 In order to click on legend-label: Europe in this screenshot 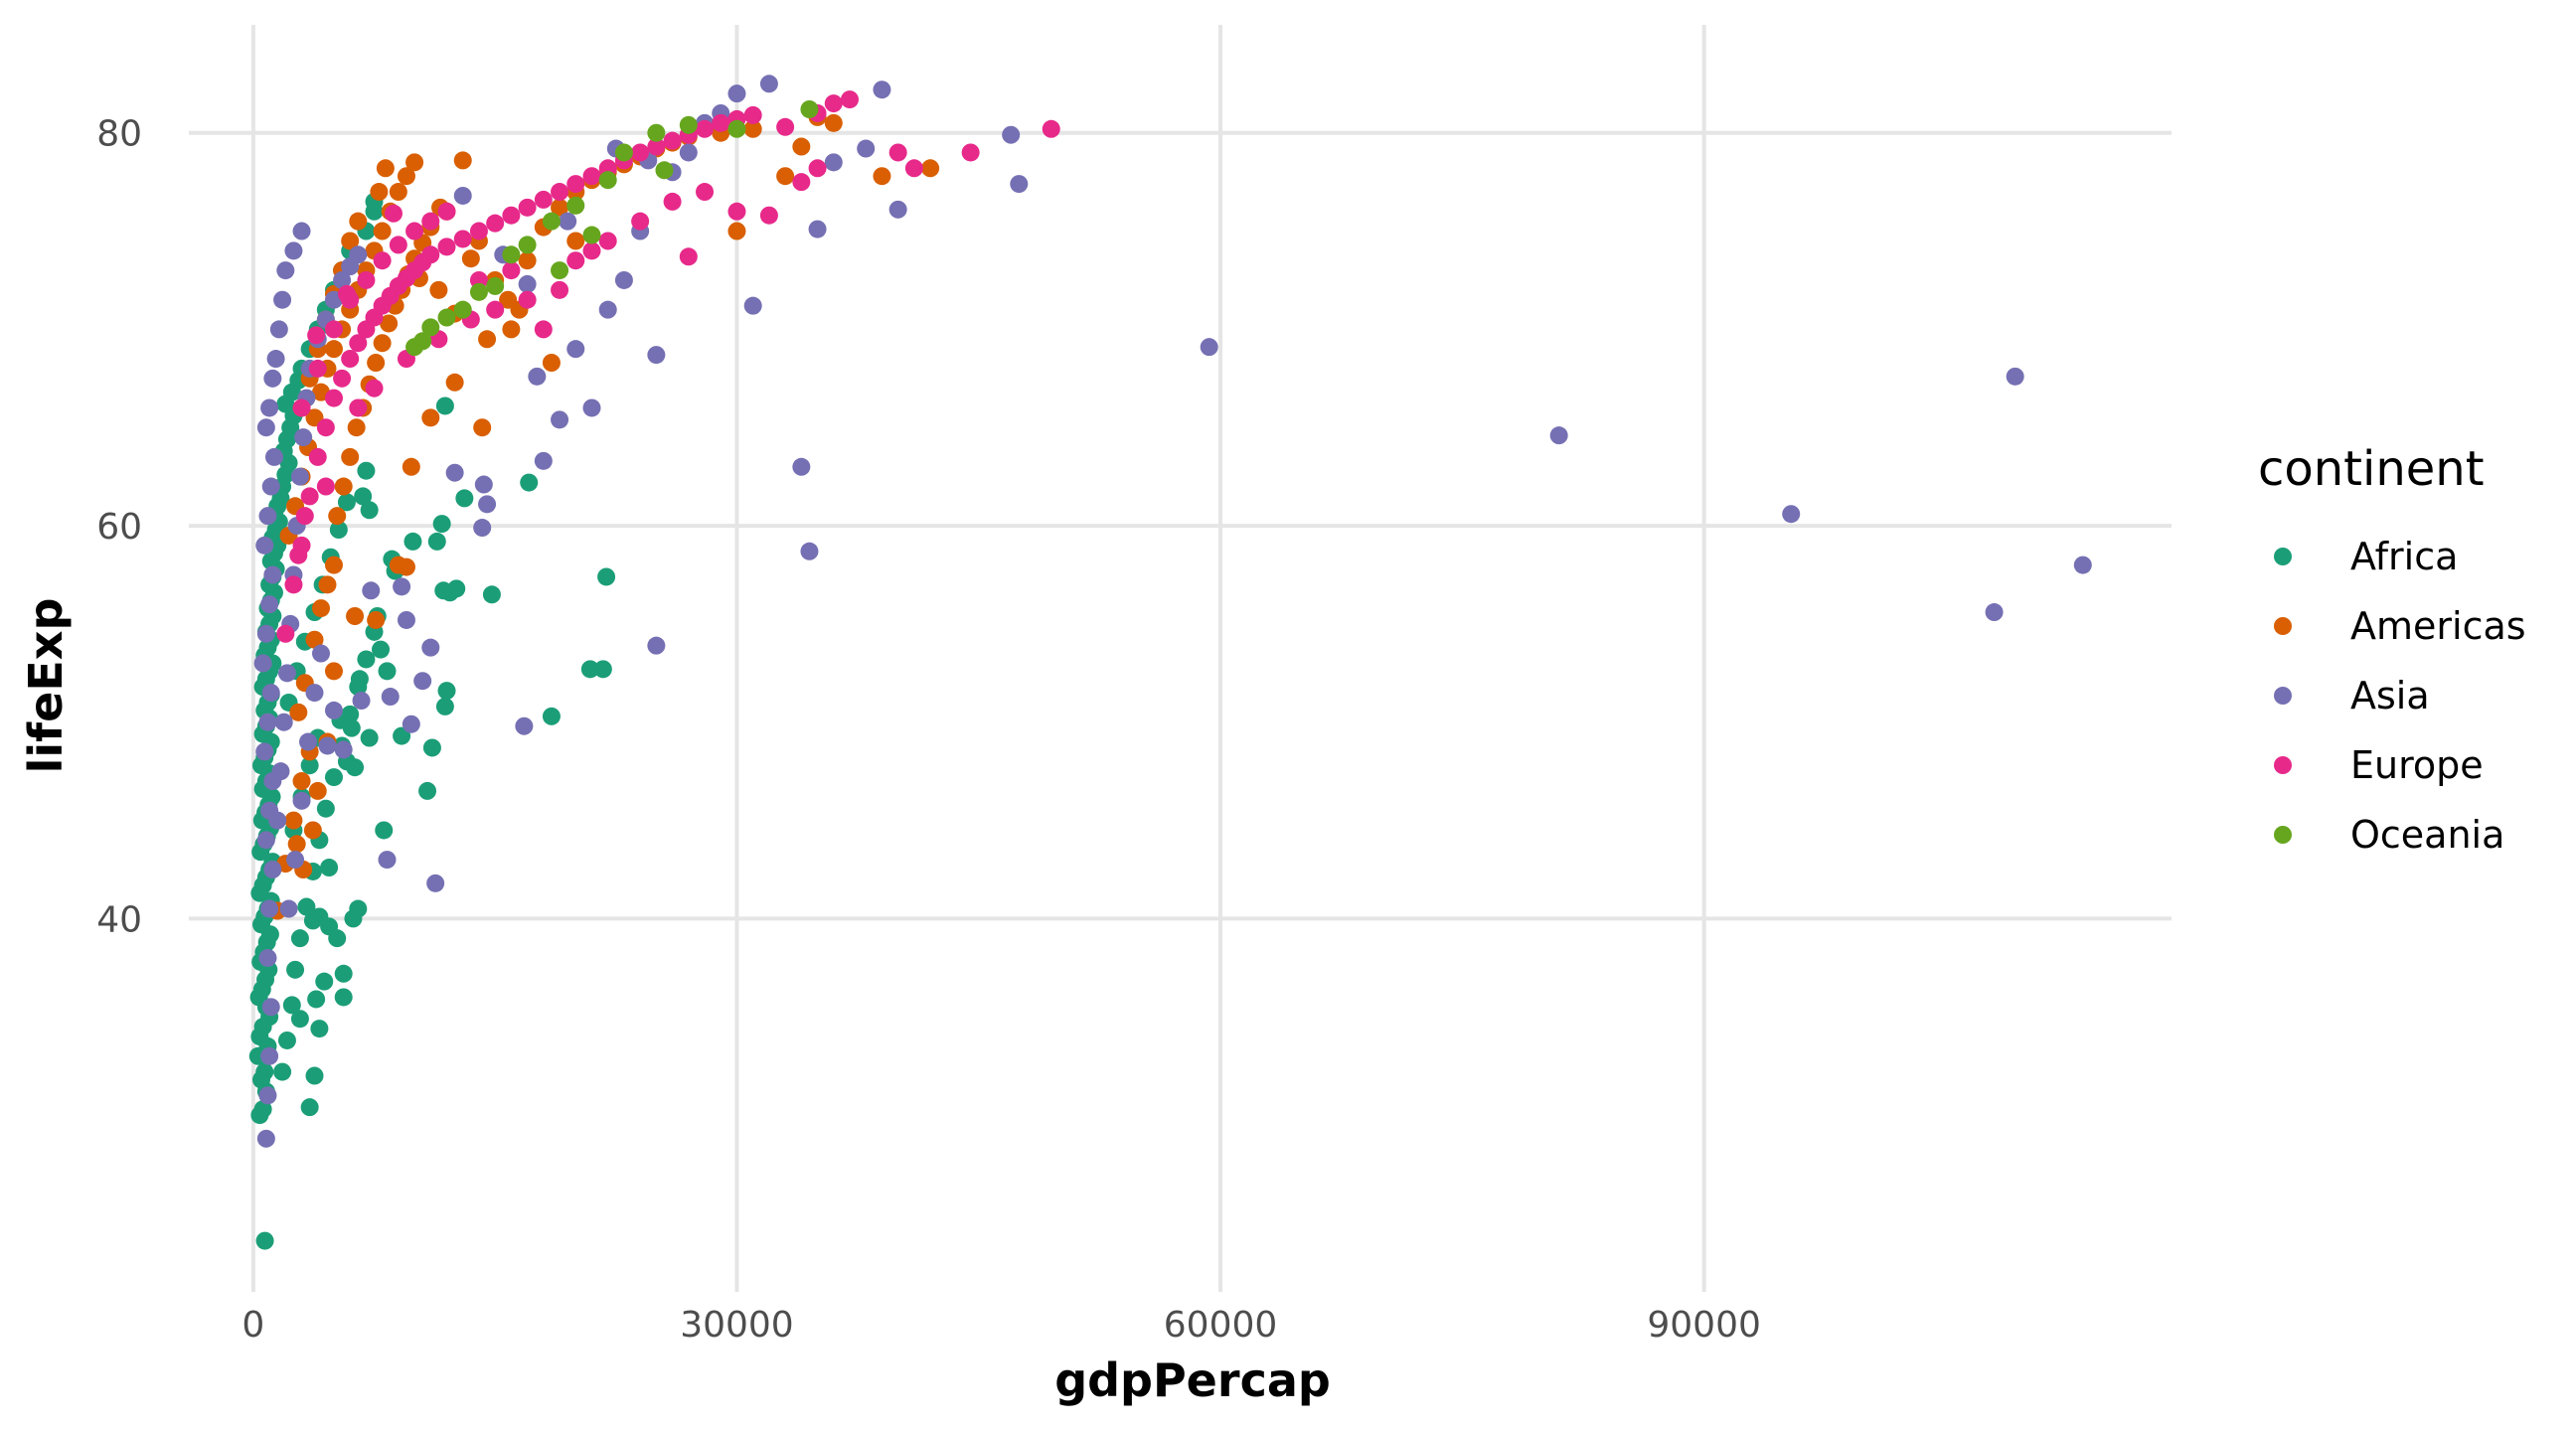, I will do `click(2417, 765)`.